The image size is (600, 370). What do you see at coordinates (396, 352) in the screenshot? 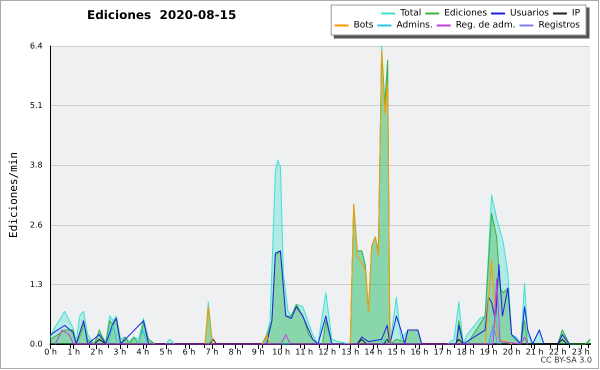
I see `x-tick-label: 15 h` at bounding box center [396, 352].